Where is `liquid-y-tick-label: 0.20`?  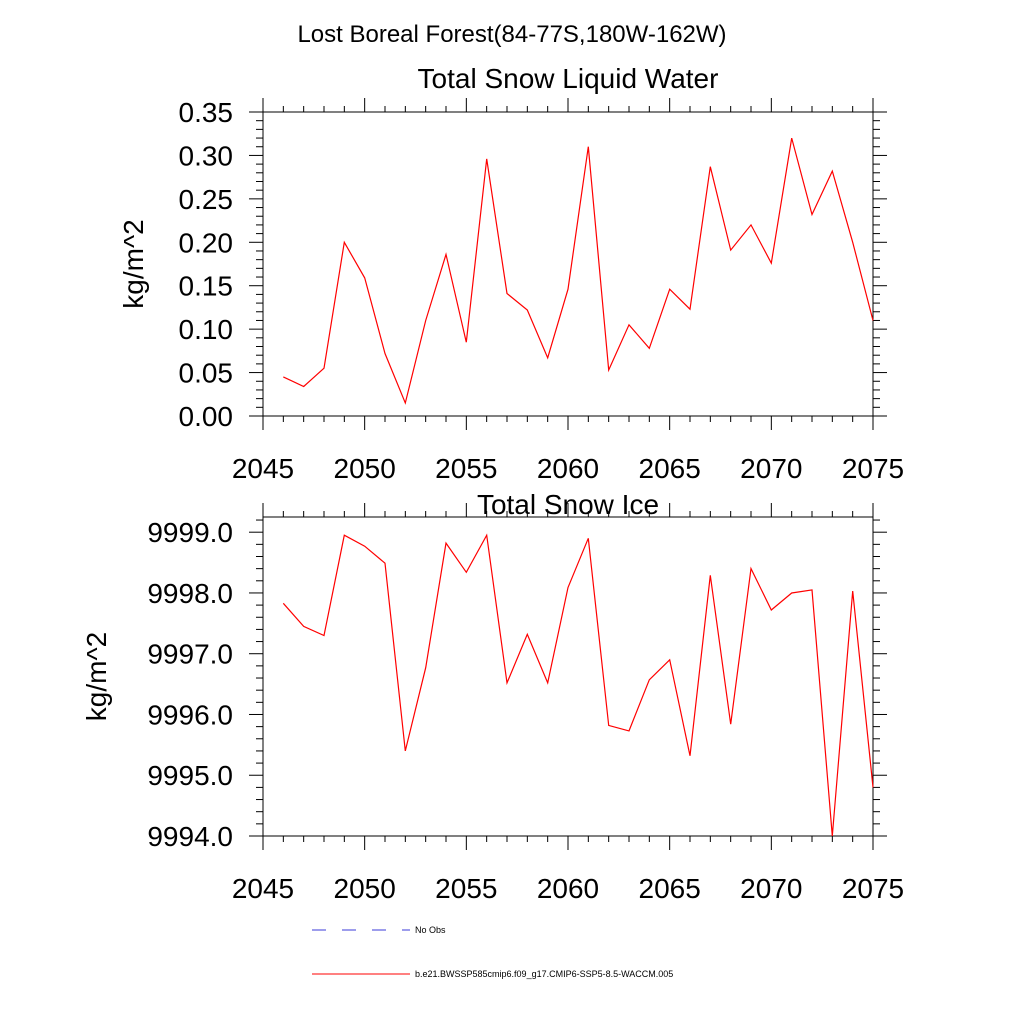
liquid-y-tick-label: 0.20 is located at coordinates (206, 242).